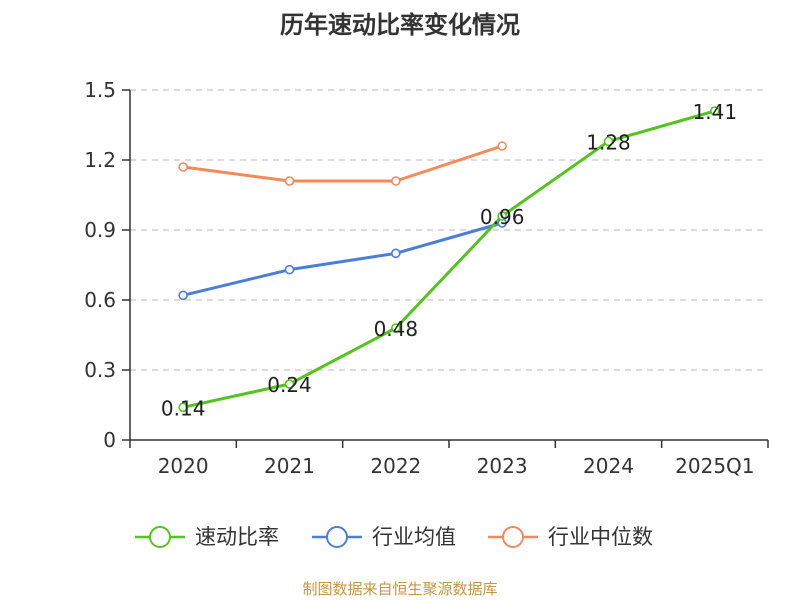 The height and width of the screenshot is (600, 800). I want to click on x-tick-label: 2024, so click(608, 466).